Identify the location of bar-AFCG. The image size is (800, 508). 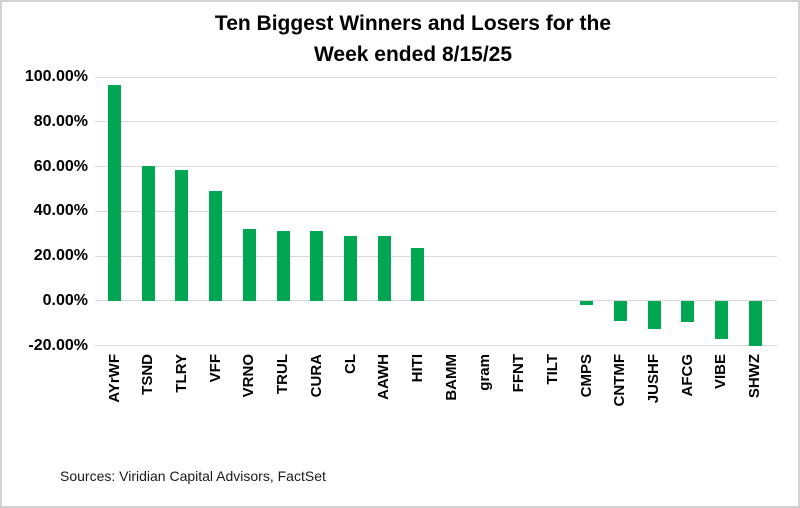
(688, 311).